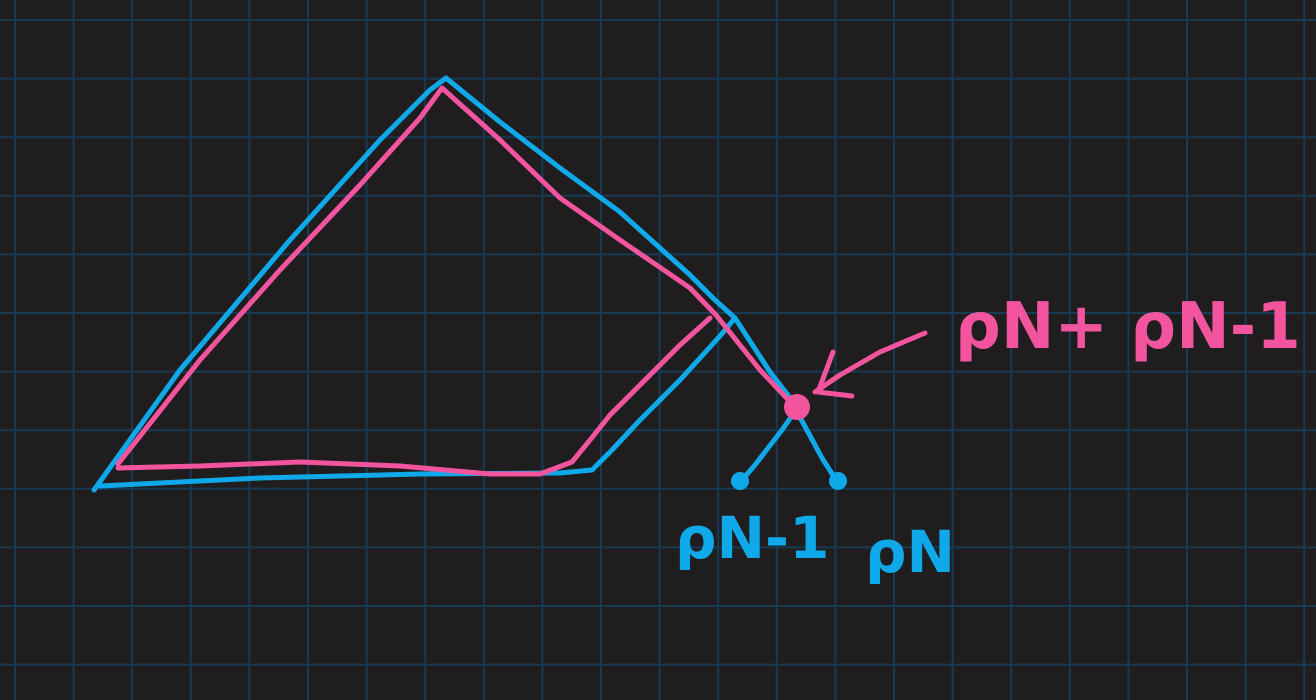  What do you see at coordinates (910, 552) in the screenshot?
I see `parent-right-label: ρN` at bounding box center [910, 552].